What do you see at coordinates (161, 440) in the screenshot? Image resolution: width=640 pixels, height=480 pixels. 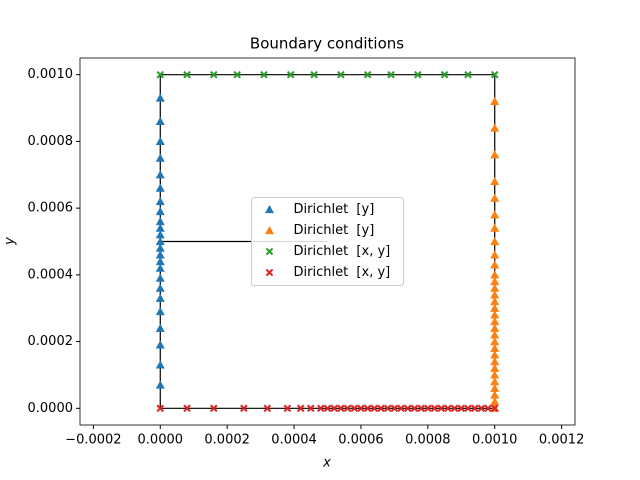 I see `x-tick-label: 0.0000` at bounding box center [161, 440].